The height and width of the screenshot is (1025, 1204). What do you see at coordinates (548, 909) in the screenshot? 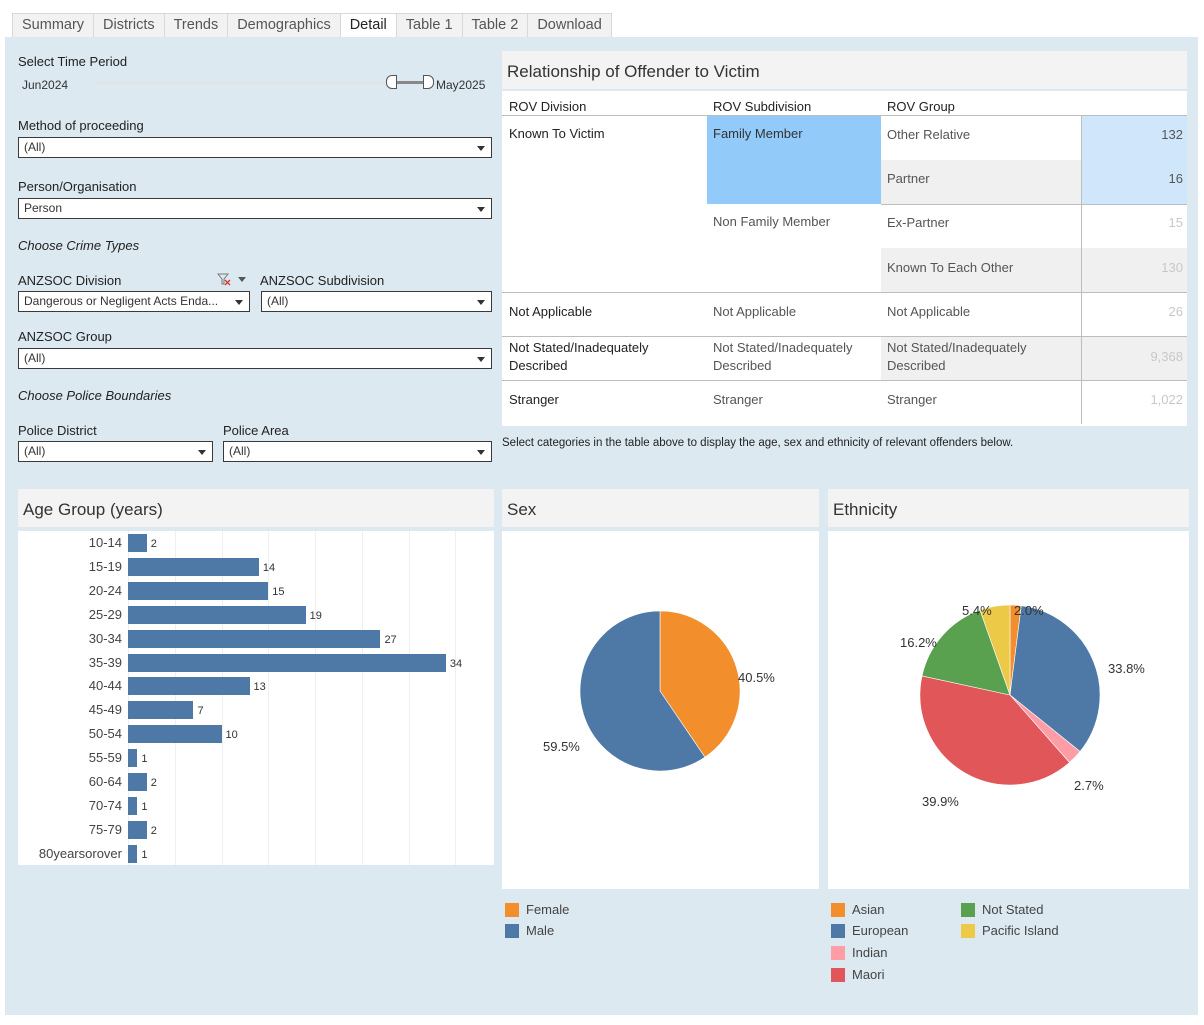
I see `legend-female: Female` at bounding box center [548, 909].